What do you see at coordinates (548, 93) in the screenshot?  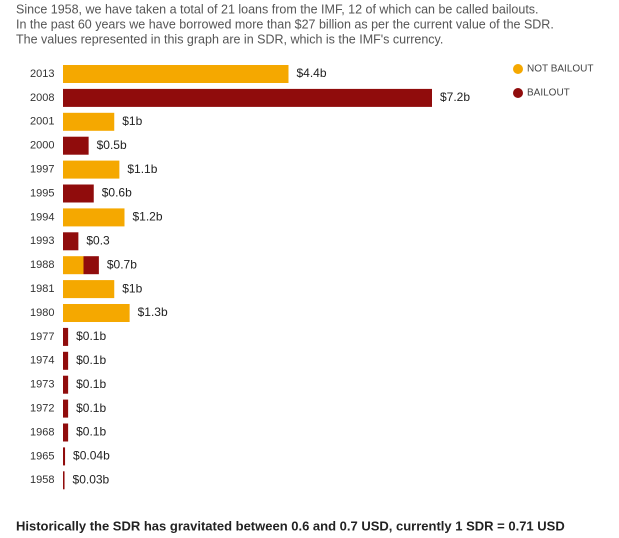 I see `legend-label: BAILOUT` at bounding box center [548, 93].